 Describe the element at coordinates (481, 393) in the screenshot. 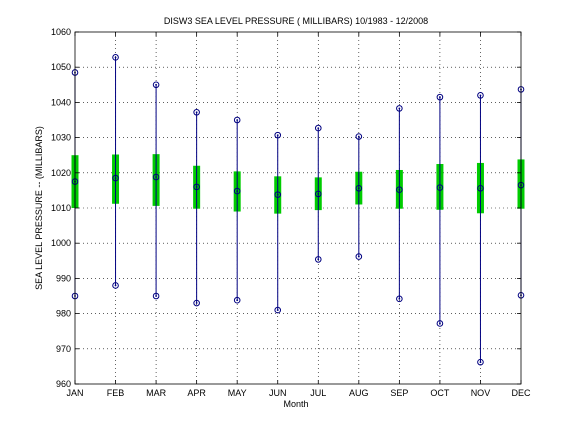

I see `x-tick-label-nov: NOV` at that location.